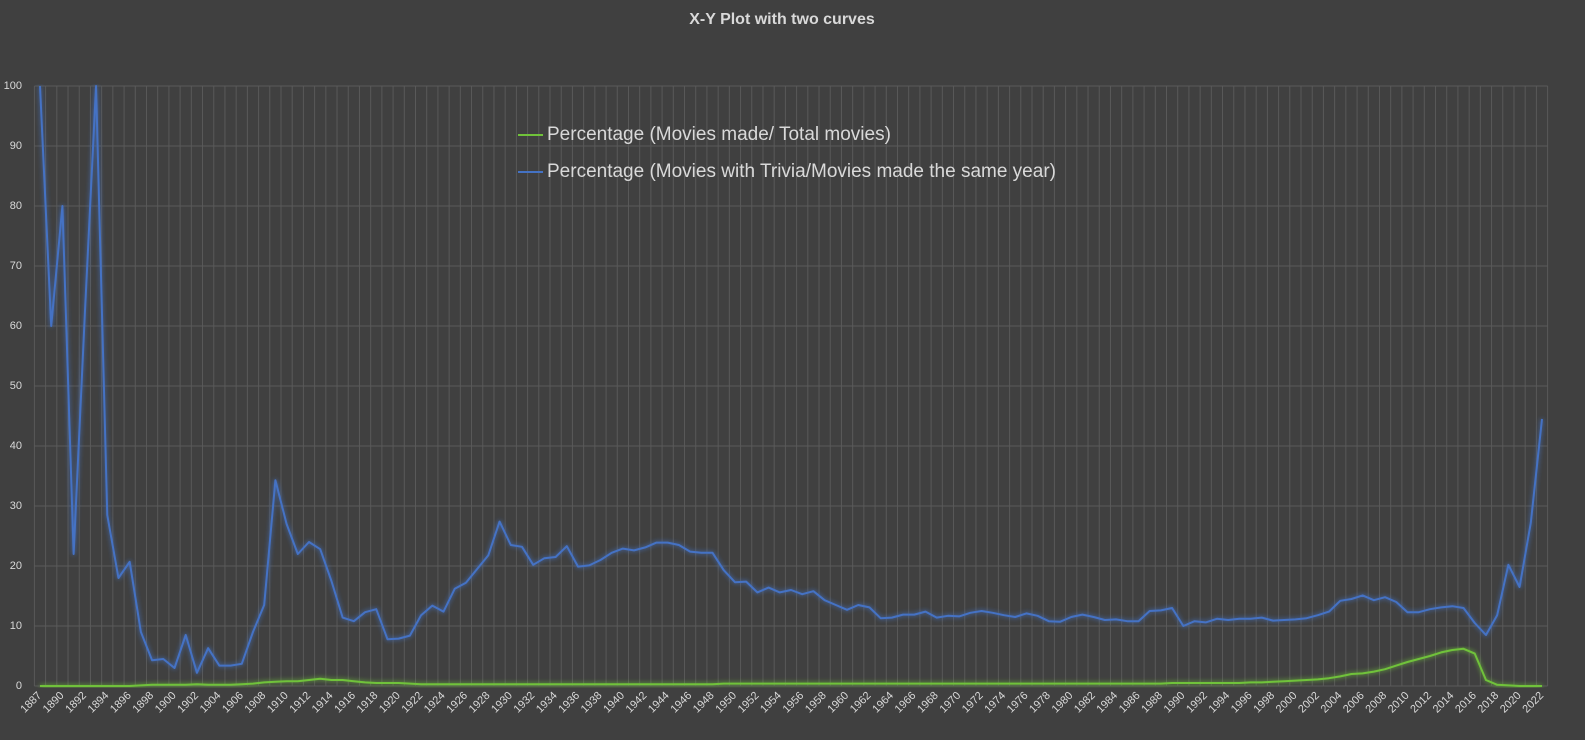 This screenshot has height=740, width=1585. Describe the element at coordinates (16, 506) in the screenshot. I see `y-tick-label: 30` at that location.